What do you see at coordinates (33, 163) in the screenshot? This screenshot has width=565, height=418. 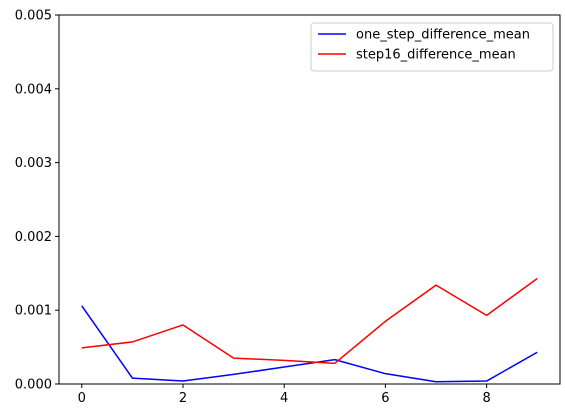 I see `y-tick-label: 0.003` at bounding box center [33, 163].